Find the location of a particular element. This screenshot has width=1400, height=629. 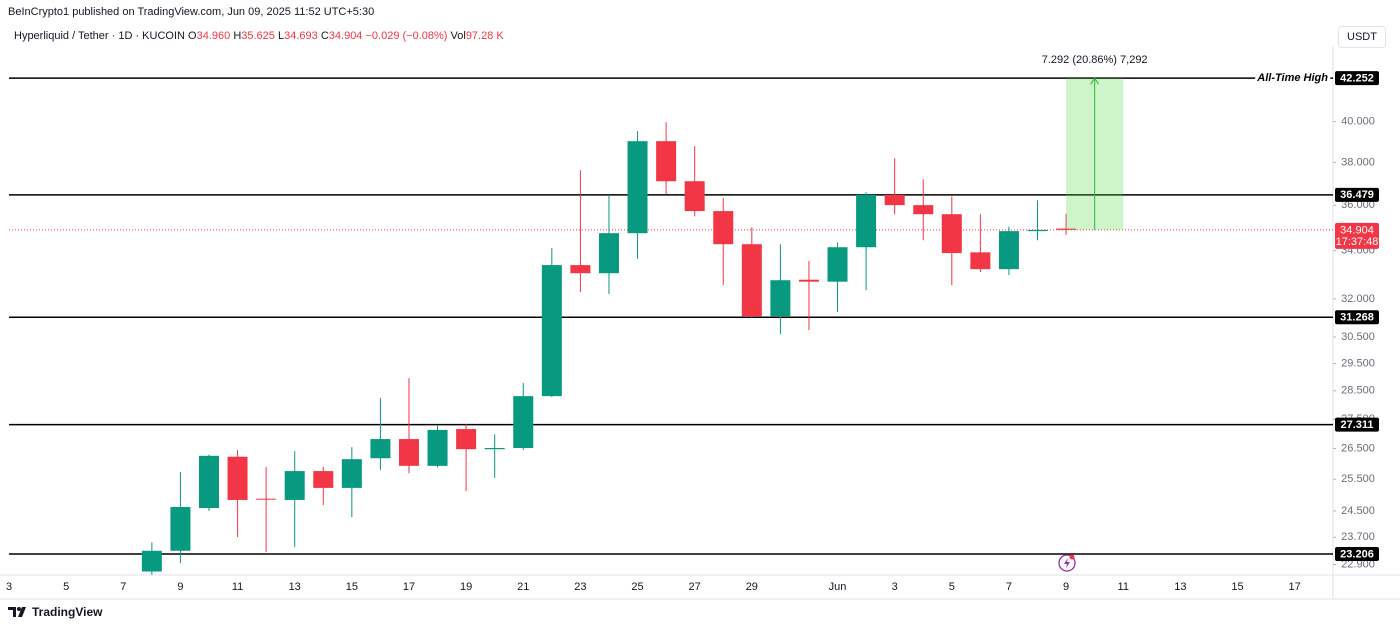

level-price-label: 31.268 is located at coordinates (1357, 318).